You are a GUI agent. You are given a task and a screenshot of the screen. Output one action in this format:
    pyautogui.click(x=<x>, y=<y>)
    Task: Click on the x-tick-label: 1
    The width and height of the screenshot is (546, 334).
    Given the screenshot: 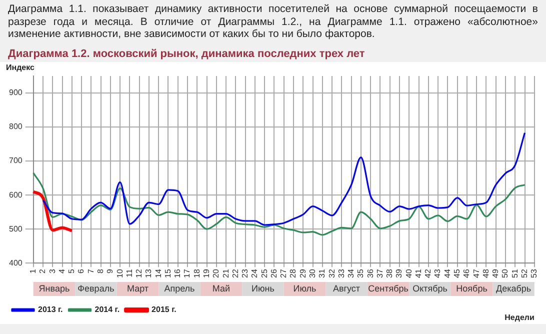 What is the action you would take?
    pyautogui.click(x=33, y=271)
    